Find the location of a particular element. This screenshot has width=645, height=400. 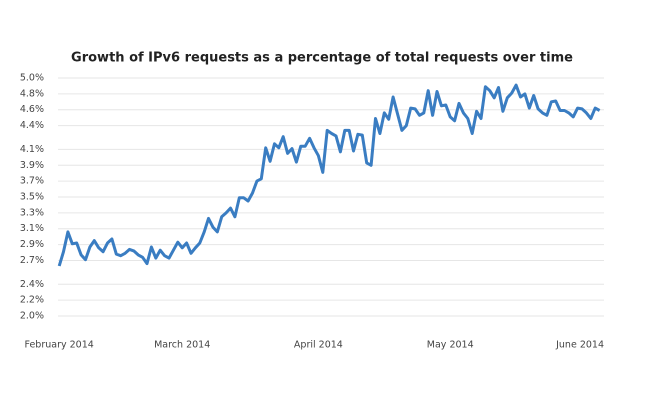

y-tick-label: 3.7% is located at coordinates (32, 181).